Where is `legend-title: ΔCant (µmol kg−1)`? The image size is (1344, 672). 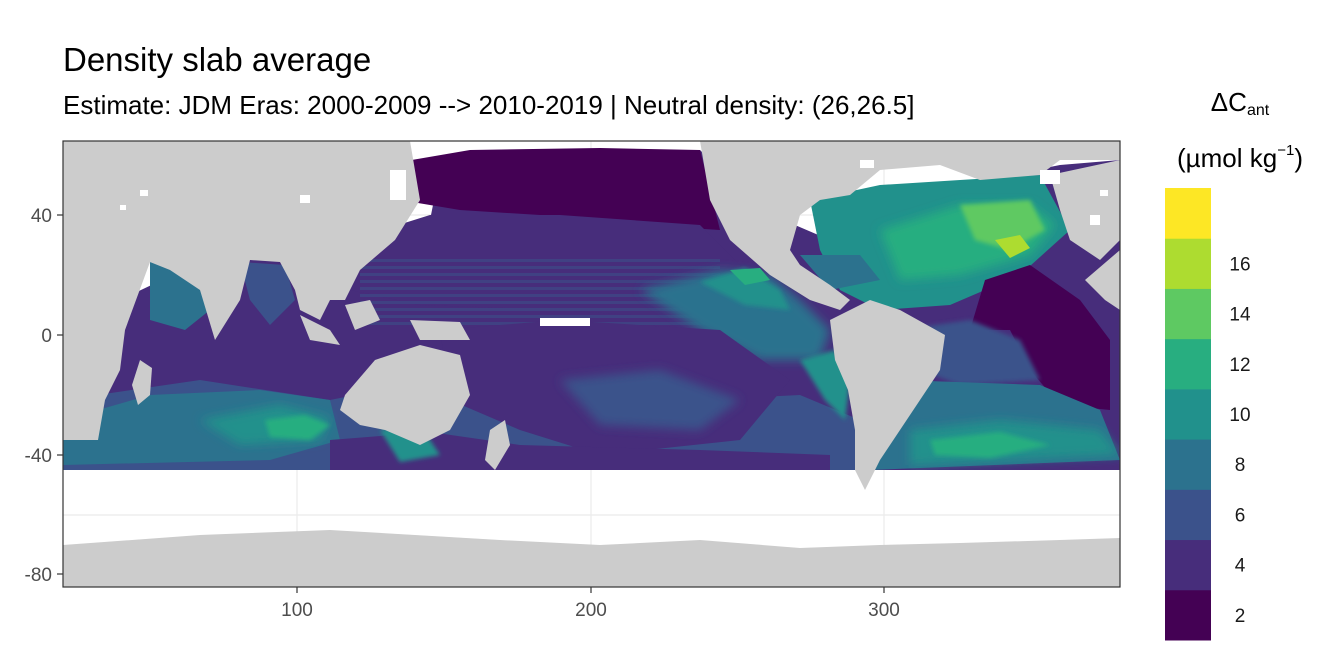 legend-title: ΔCant (µmol kg−1) is located at coordinates (1240, 130).